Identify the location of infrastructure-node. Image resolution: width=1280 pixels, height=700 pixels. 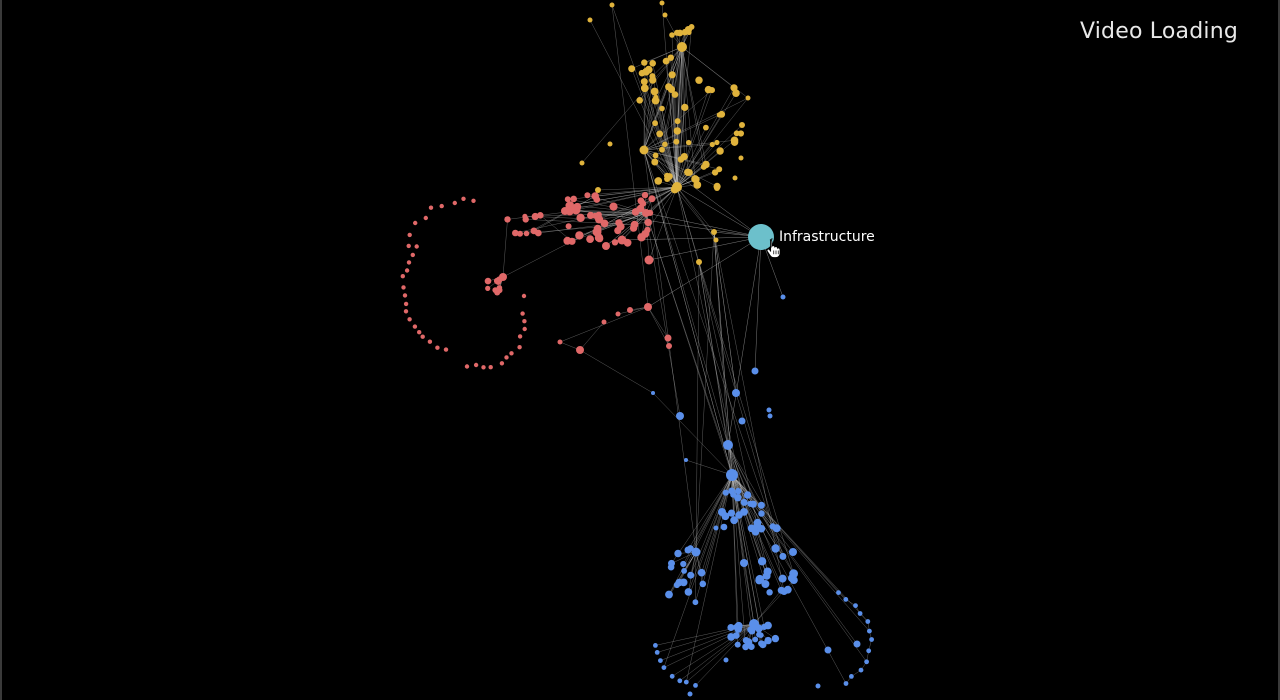
(761, 237).